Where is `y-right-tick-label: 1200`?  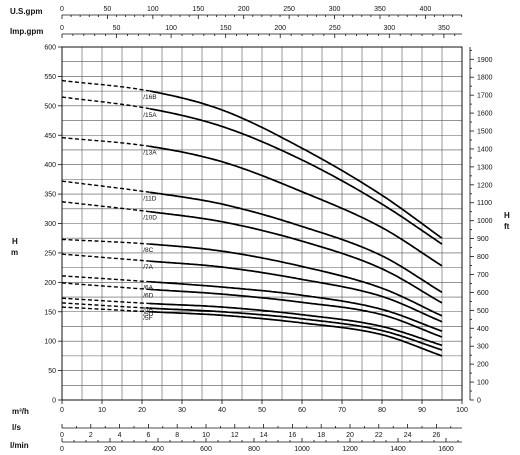 y-right-tick-label: 1200 is located at coordinates (485, 185).